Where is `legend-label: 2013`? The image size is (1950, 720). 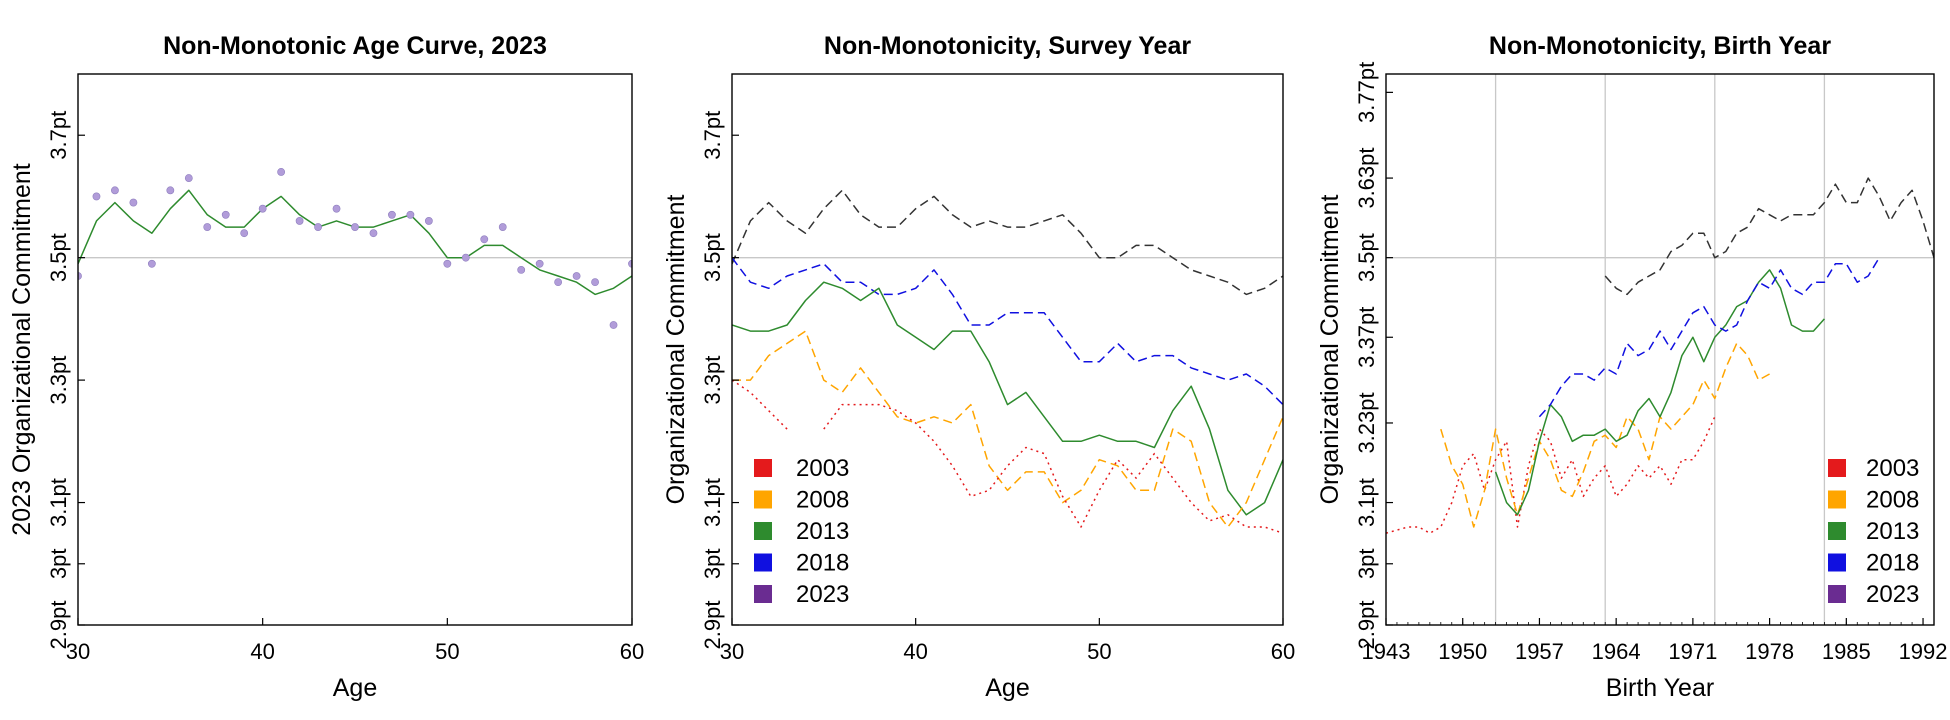 legend-label: 2013 is located at coordinates (1892, 531).